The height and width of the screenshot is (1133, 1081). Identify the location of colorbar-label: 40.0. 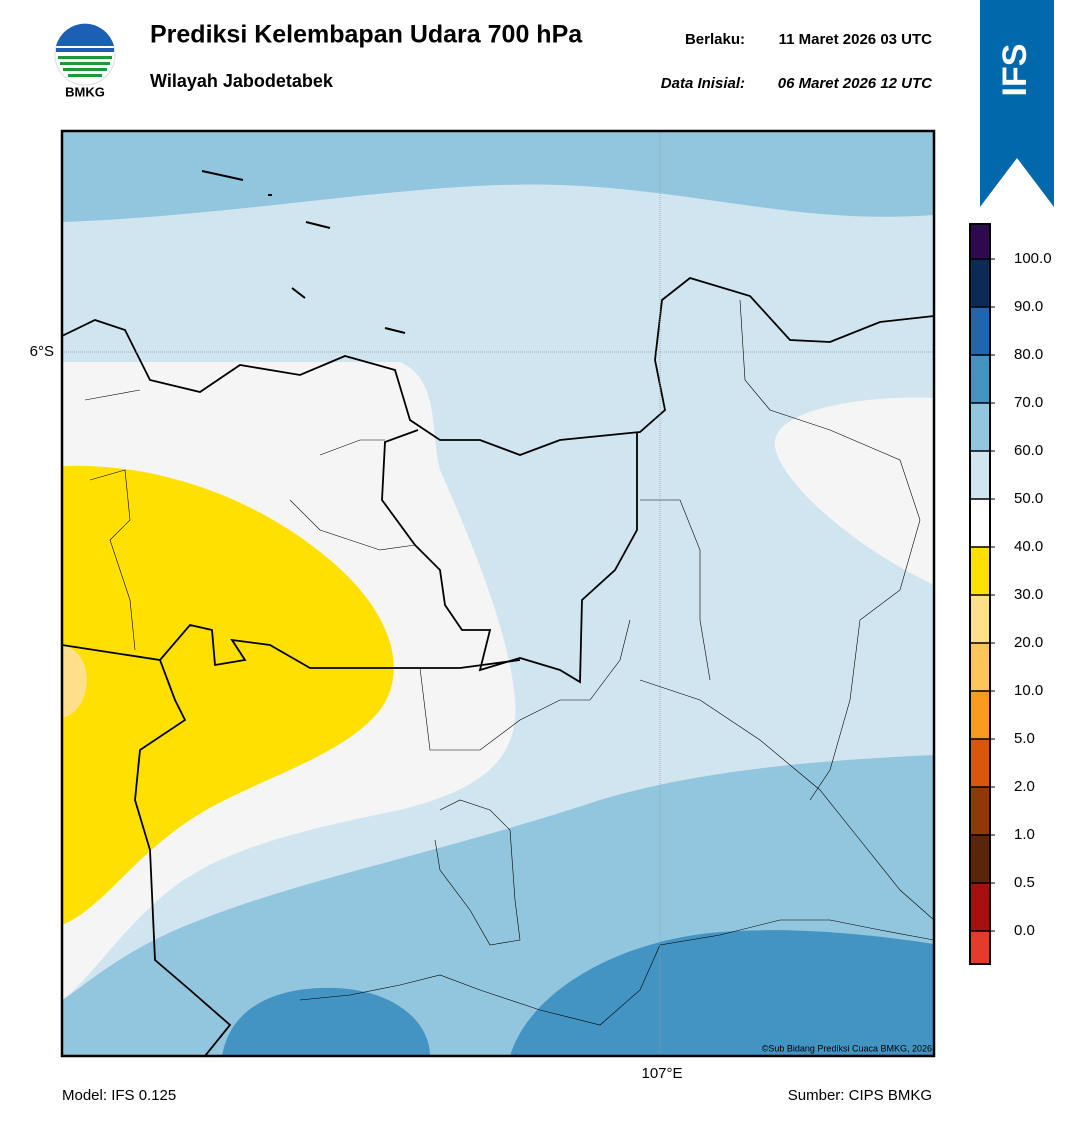
(1028, 546).